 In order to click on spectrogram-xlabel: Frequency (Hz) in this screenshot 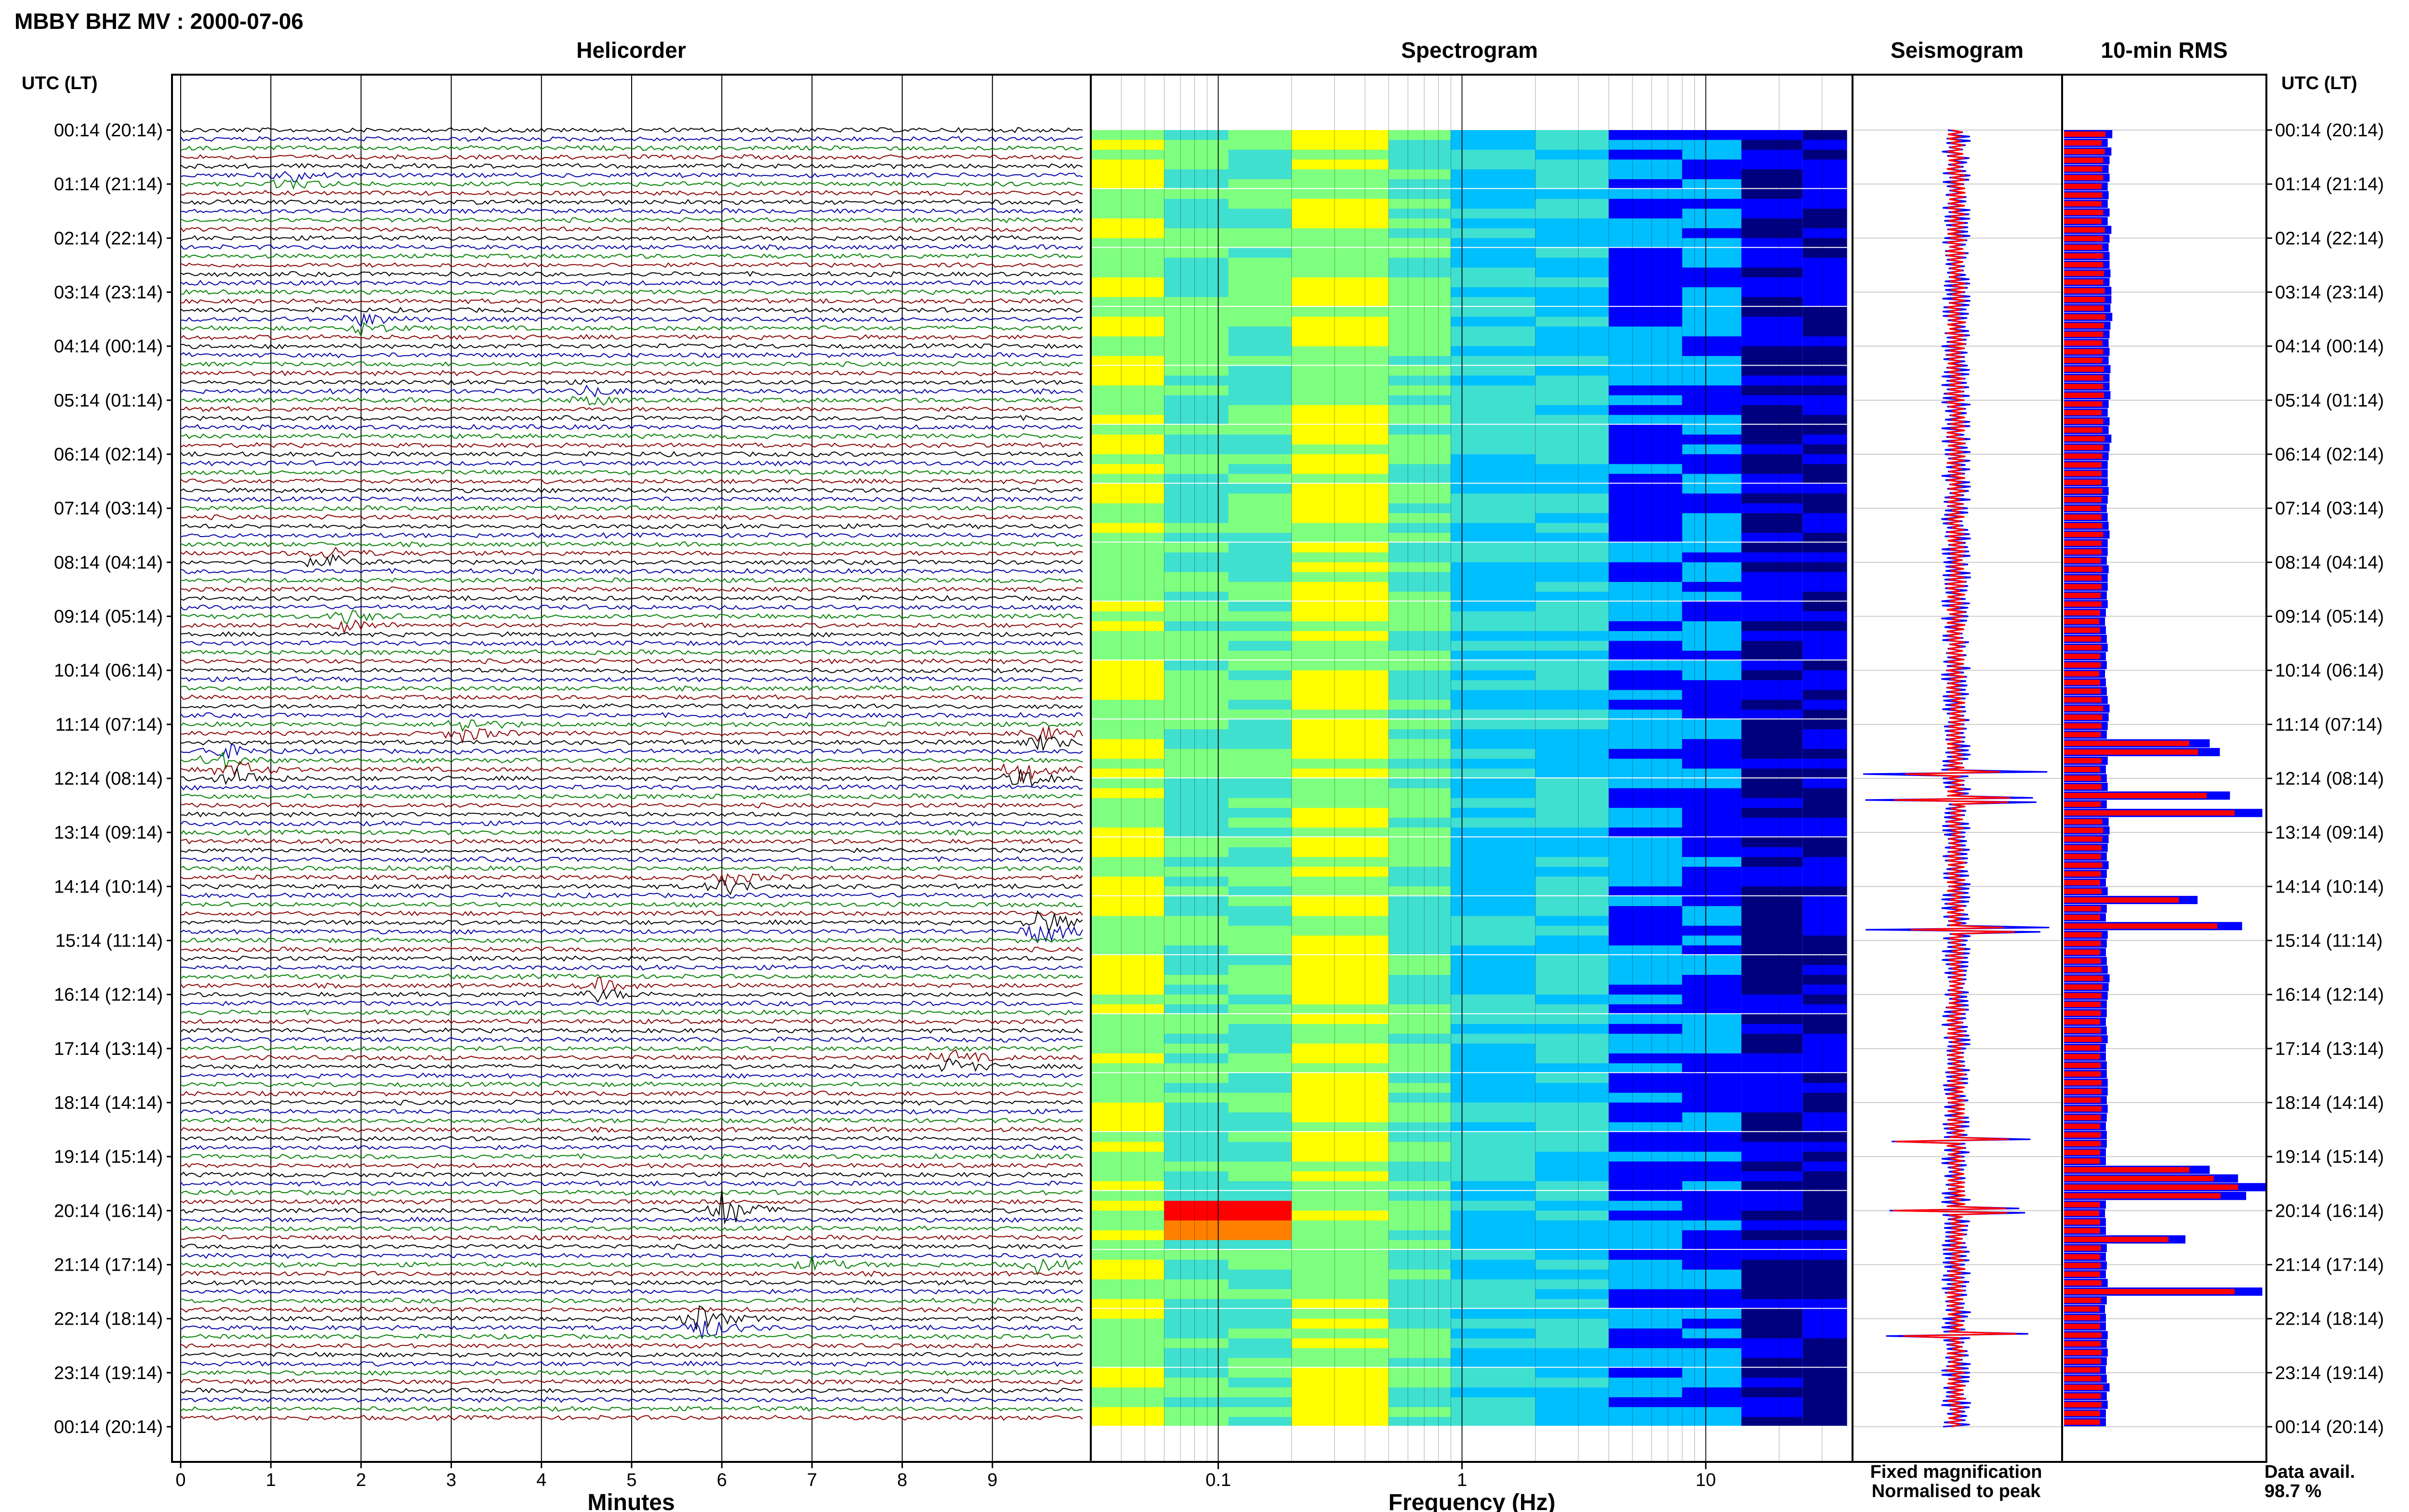, I will do `click(1472, 1501)`.